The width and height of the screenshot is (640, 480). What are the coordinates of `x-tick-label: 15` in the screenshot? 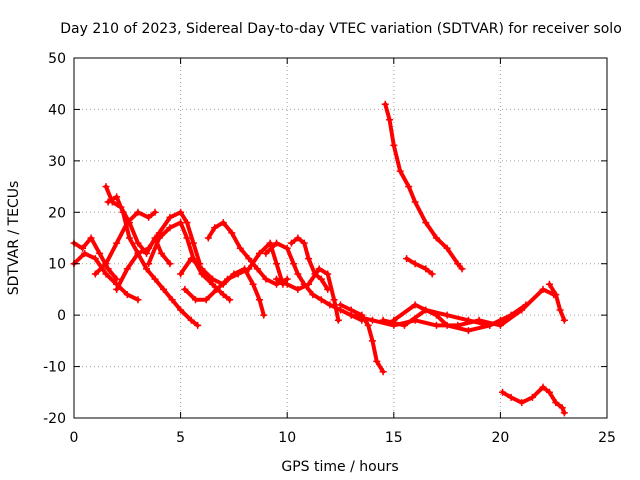 It's located at (394, 438).